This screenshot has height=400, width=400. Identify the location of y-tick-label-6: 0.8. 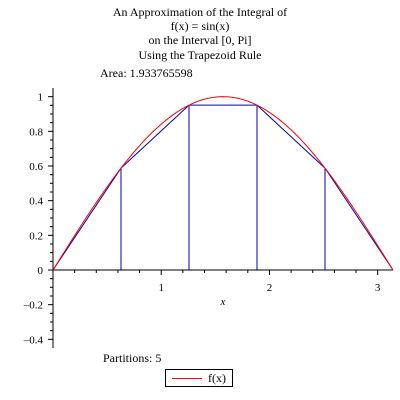
(36, 132).